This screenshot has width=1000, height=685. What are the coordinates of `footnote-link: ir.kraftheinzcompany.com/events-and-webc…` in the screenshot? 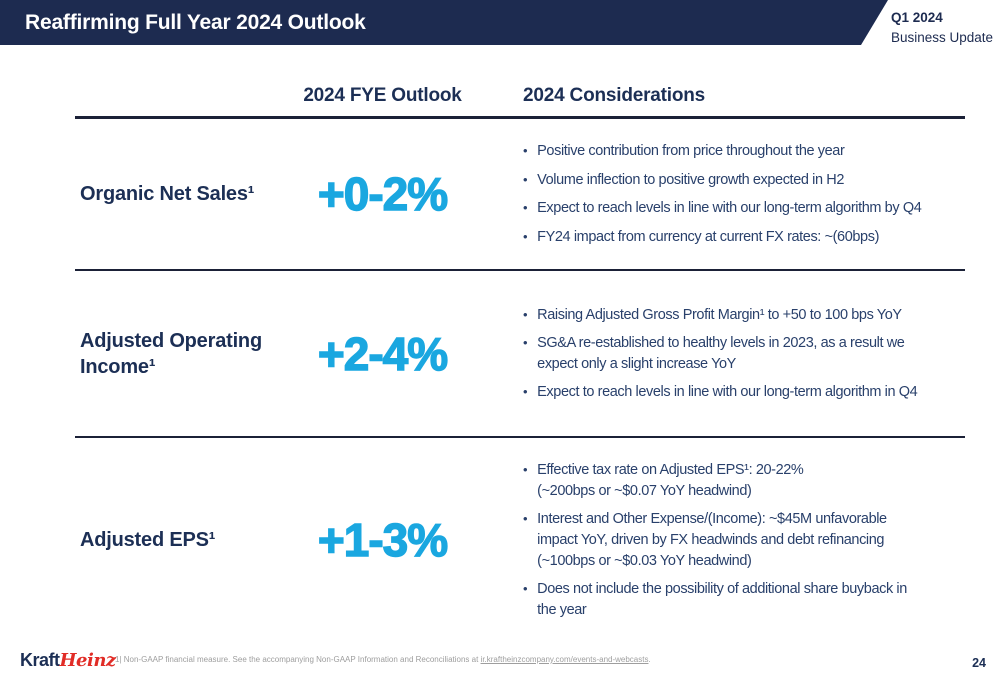 It's located at (564, 659).